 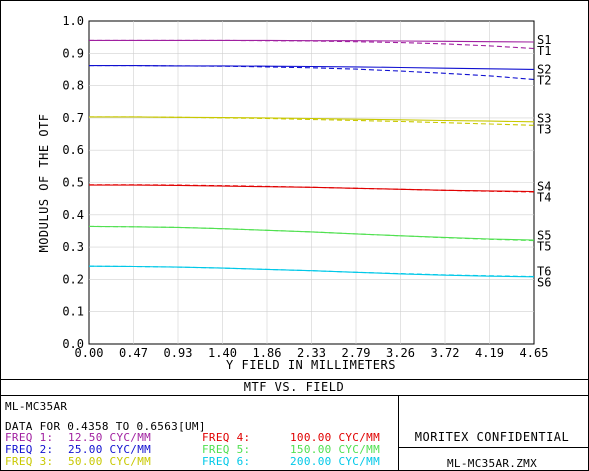 I want to click on freq-label: FREQ 2:, so click(x=29, y=449).